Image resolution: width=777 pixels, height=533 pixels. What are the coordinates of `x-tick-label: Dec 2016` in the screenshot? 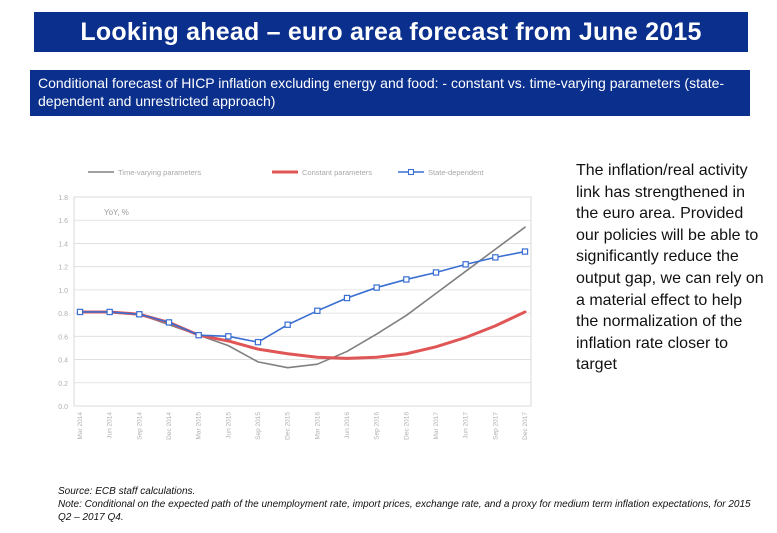 It's located at (406, 426).